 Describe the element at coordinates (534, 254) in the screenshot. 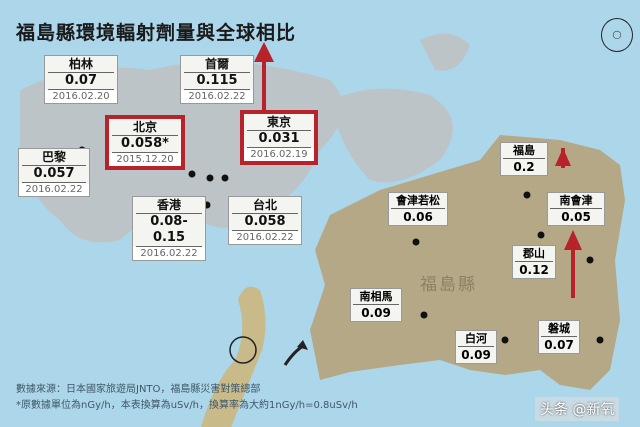

I see `site-name: 郡山` at that location.